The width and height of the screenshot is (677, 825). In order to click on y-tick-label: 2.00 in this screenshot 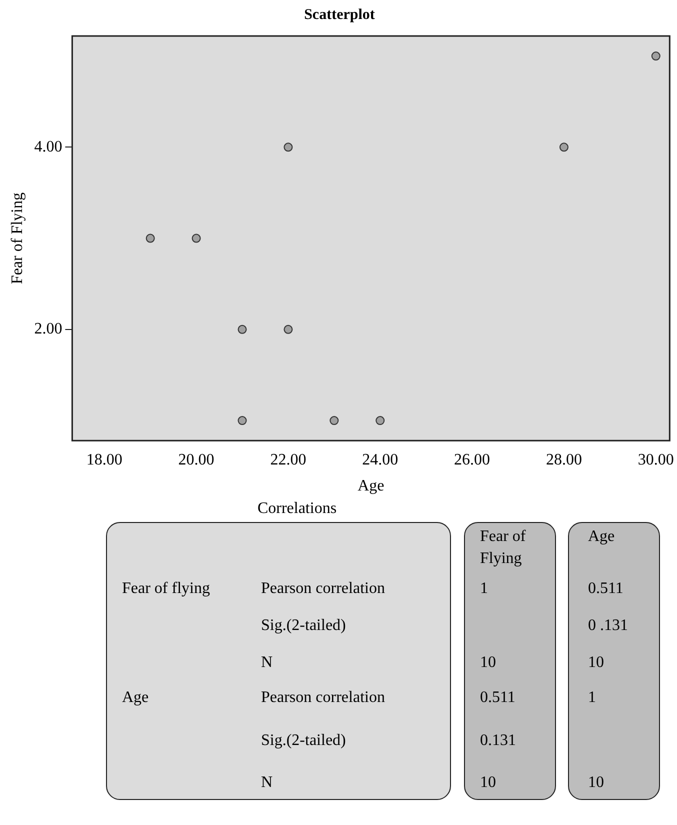, I will do `click(48, 329)`.